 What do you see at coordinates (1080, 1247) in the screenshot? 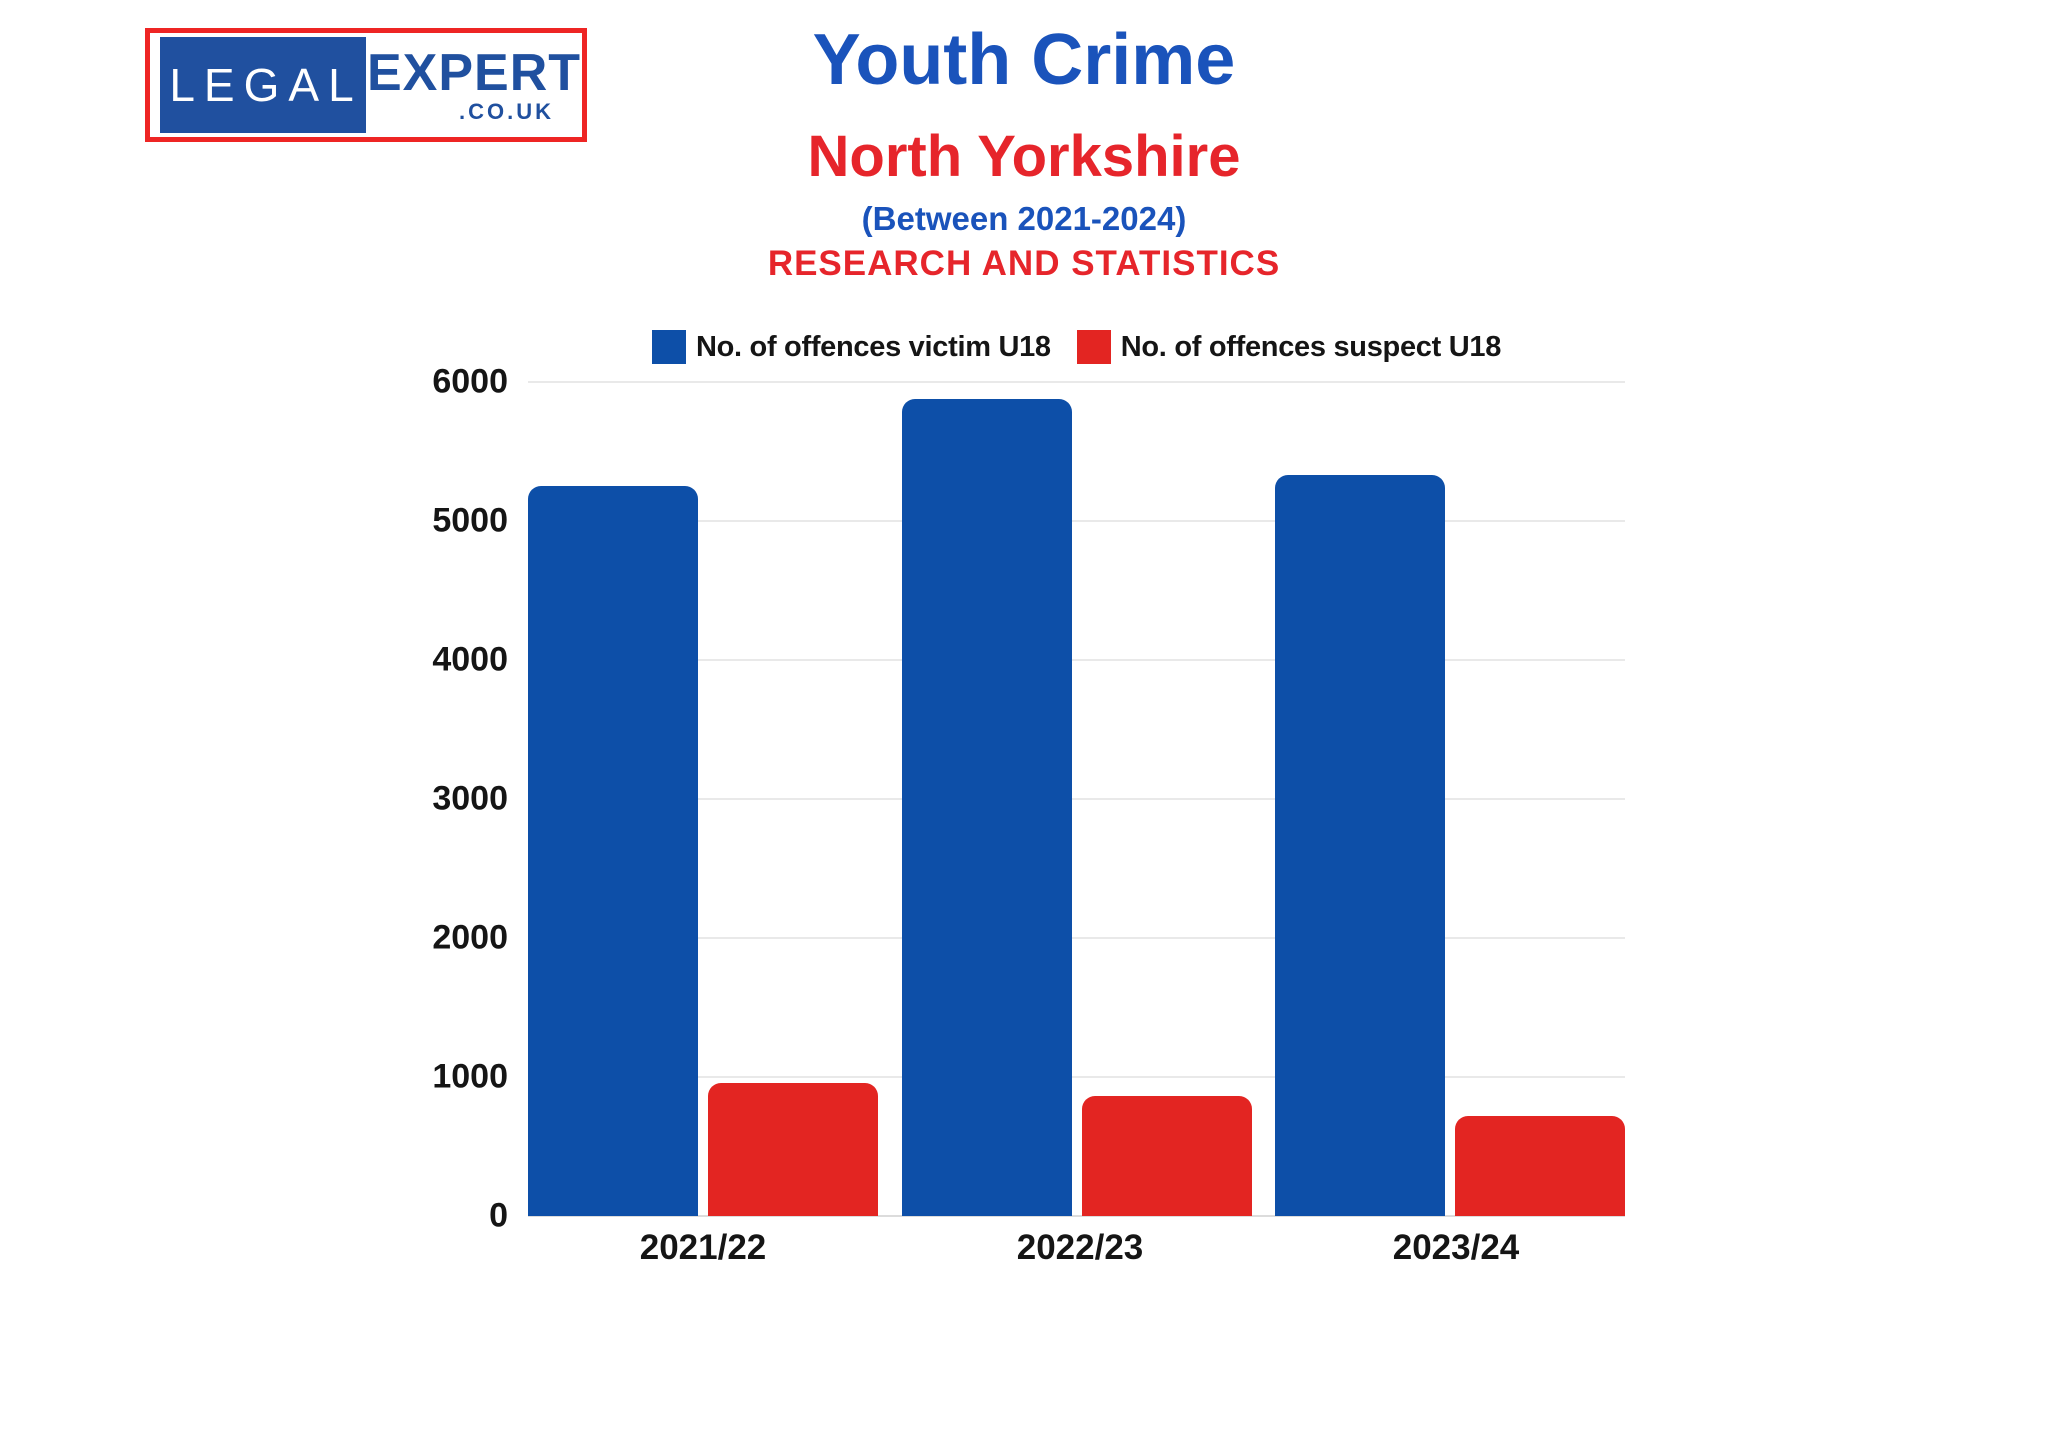
I see `x-tick-2022-23: 2022/23` at bounding box center [1080, 1247].